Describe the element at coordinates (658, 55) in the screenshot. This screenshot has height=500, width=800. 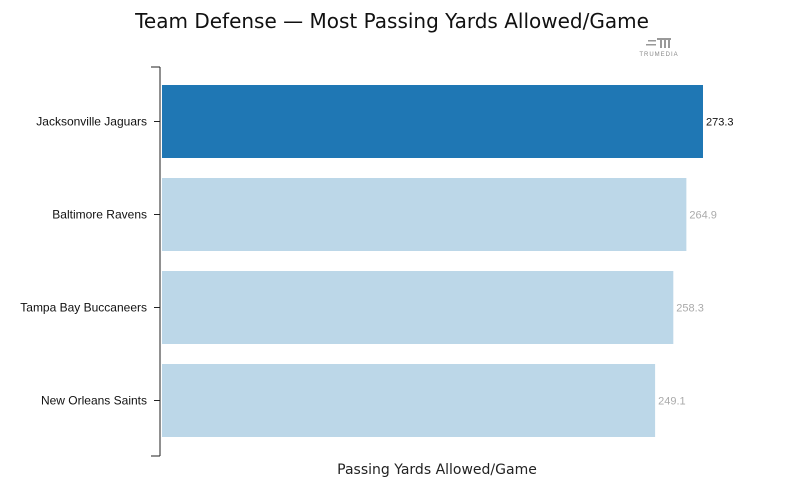
I see `logo-text: TRUMEDIA` at that location.